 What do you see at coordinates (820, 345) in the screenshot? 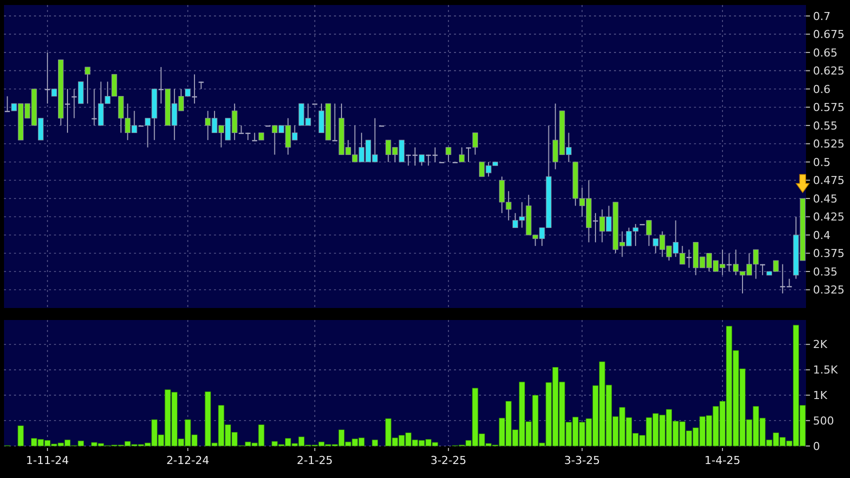
I see `y-tick-label: 2K` at bounding box center [820, 345].